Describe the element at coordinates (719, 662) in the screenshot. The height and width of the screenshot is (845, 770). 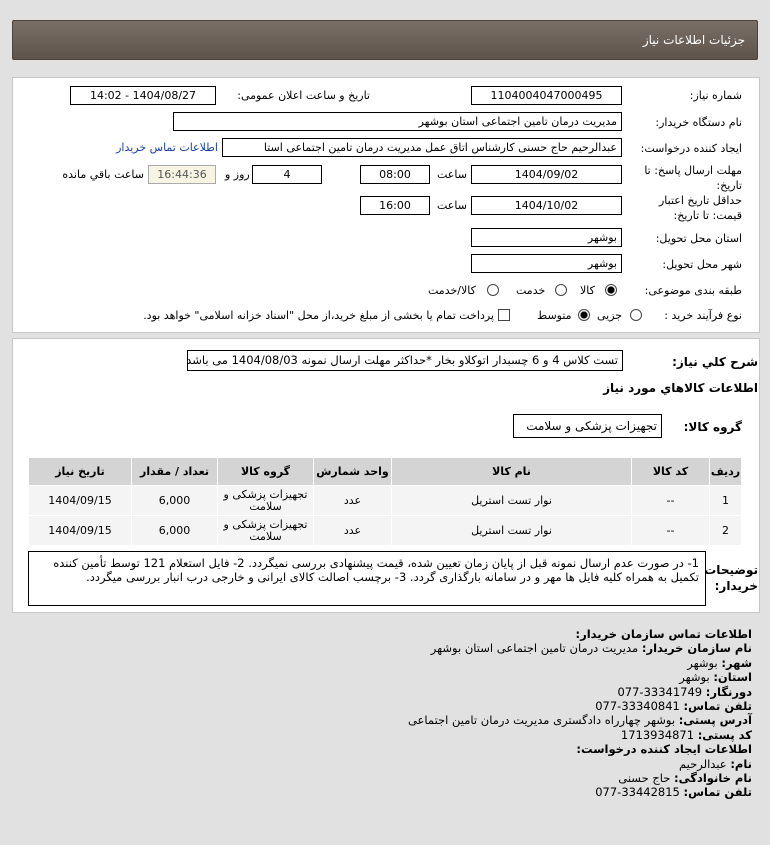
I see `contact-city: شهر: بوشهر` at that location.